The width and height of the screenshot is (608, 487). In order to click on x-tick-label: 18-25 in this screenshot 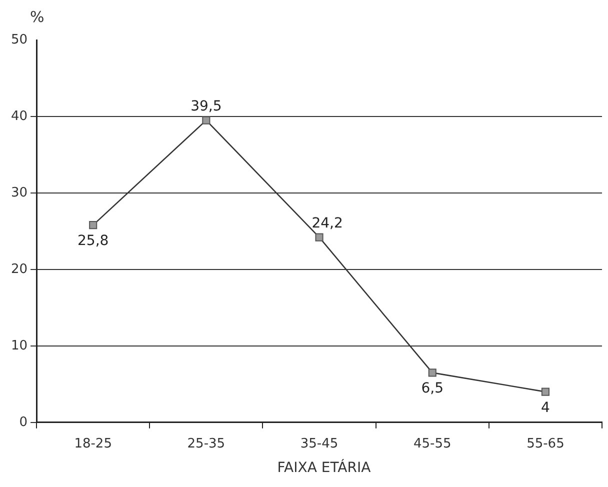, I will do `click(93, 444)`.